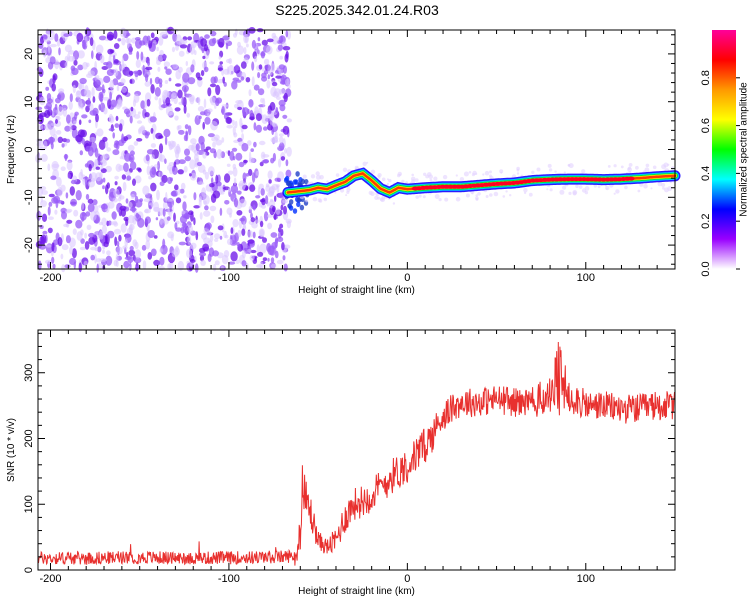  I want to click on y-tick-label: 200, so click(29, 438).